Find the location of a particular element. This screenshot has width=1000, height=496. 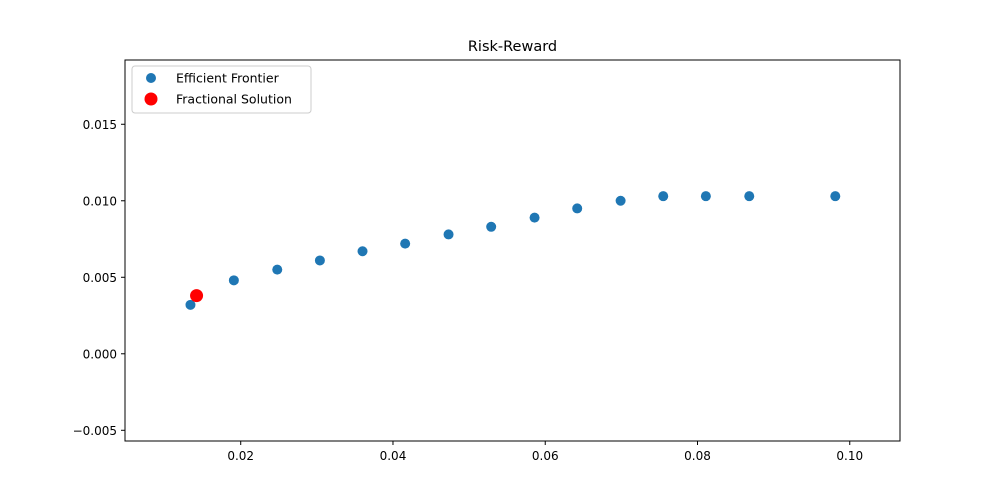

x-tick-label: 0.08 is located at coordinates (697, 456).